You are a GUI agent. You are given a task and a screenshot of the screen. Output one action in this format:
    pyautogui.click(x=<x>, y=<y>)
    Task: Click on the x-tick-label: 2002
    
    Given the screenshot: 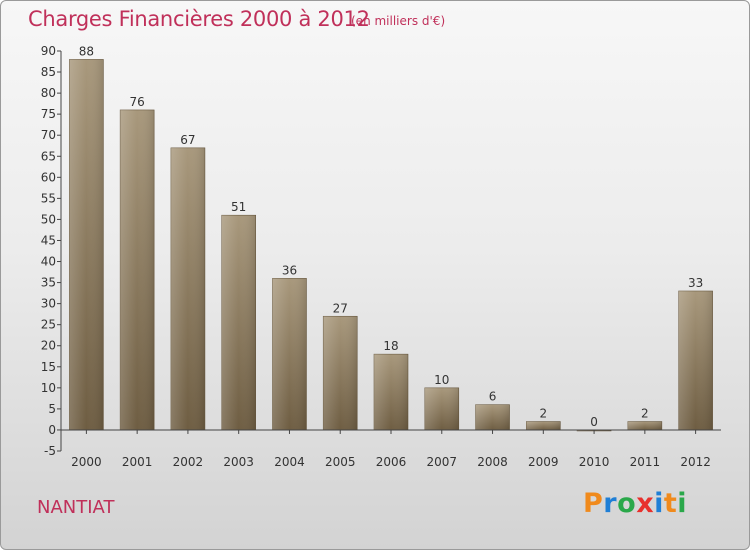 What is the action you would take?
    pyautogui.click(x=188, y=462)
    